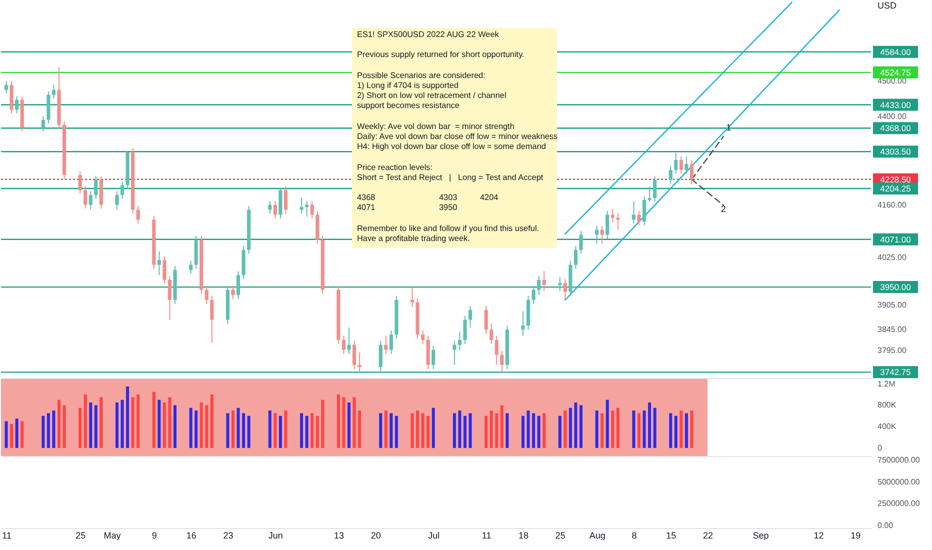  Describe the element at coordinates (597, 535) in the screenshot. I see `x-tick-label: Aug` at that location.